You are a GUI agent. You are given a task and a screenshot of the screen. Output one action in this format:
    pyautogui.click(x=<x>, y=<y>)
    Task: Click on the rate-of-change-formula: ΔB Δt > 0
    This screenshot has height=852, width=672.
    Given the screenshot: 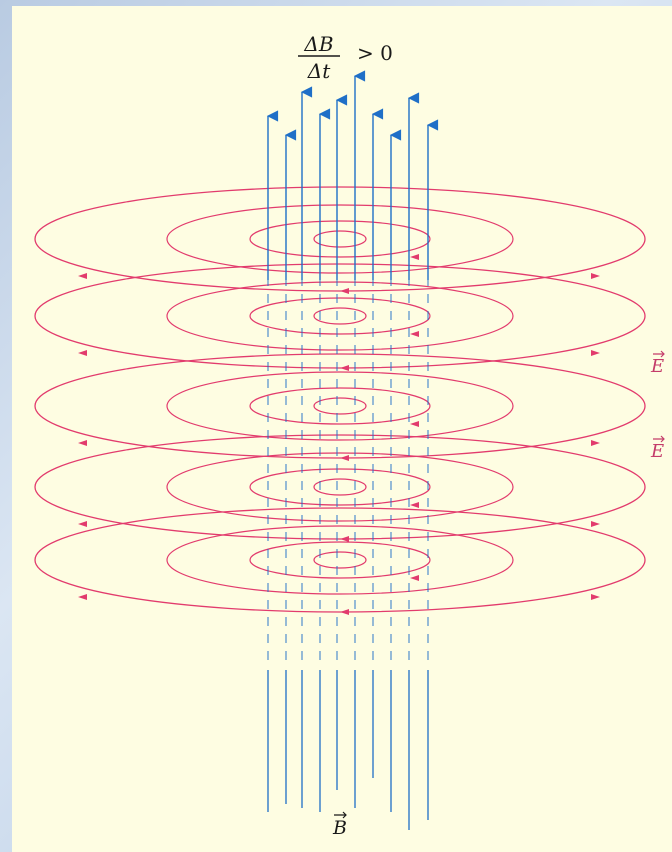 What is the action you would take?
    pyautogui.click(x=345, y=57)
    